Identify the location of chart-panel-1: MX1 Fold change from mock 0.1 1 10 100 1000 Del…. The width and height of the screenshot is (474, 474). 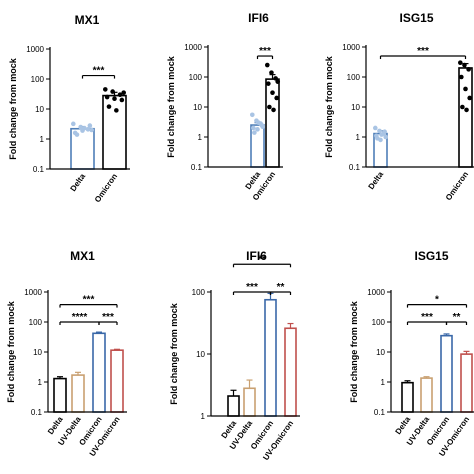
(69, 108).